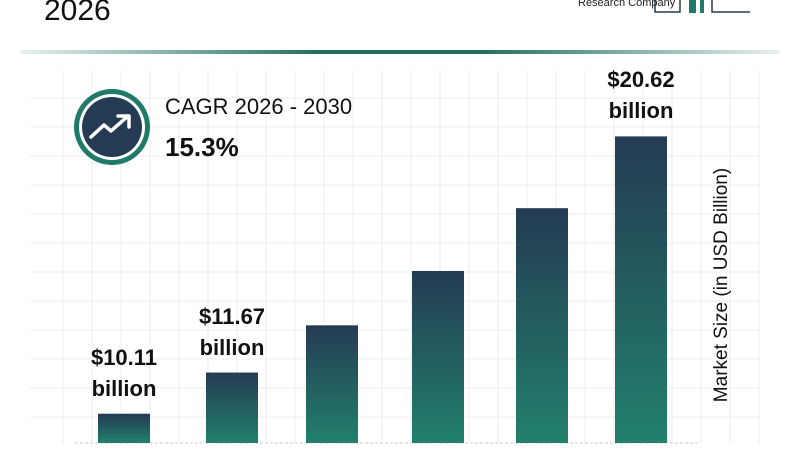  Describe the element at coordinates (259, 106) in the screenshot. I see `cagr-label: CAGR 2026 - 2030` at that location.